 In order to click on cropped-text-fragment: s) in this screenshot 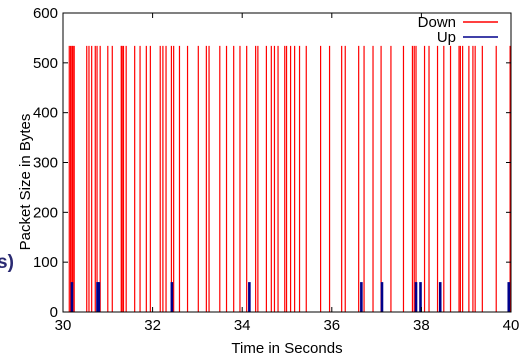, I will do `click(7, 262)`.